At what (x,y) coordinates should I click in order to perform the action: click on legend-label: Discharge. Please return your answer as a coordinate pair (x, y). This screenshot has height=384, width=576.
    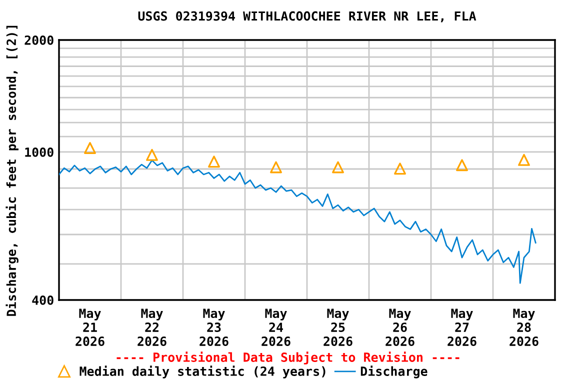
    Looking at the image, I should click on (394, 372).